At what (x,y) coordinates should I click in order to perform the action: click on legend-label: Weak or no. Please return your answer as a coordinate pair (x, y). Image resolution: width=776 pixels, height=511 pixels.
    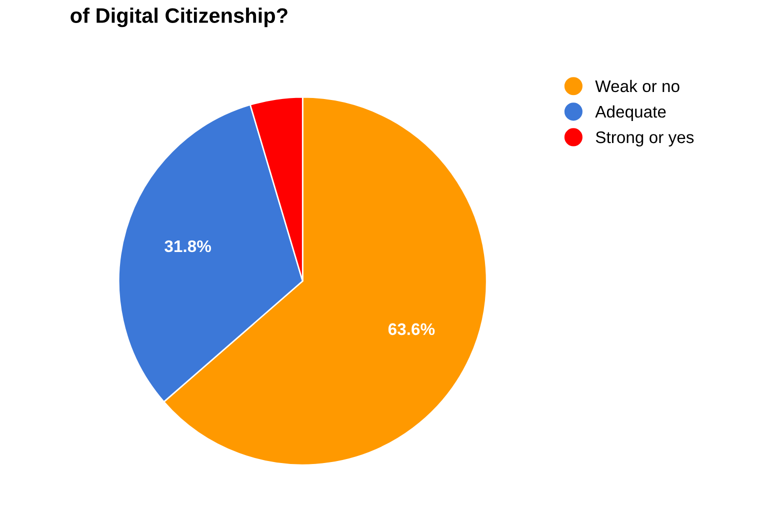
    Looking at the image, I should click on (637, 86).